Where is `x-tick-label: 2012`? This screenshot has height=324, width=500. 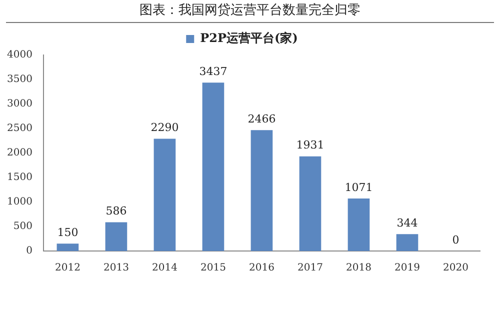 x-tick-label: 2012 is located at coordinates (67, 268).